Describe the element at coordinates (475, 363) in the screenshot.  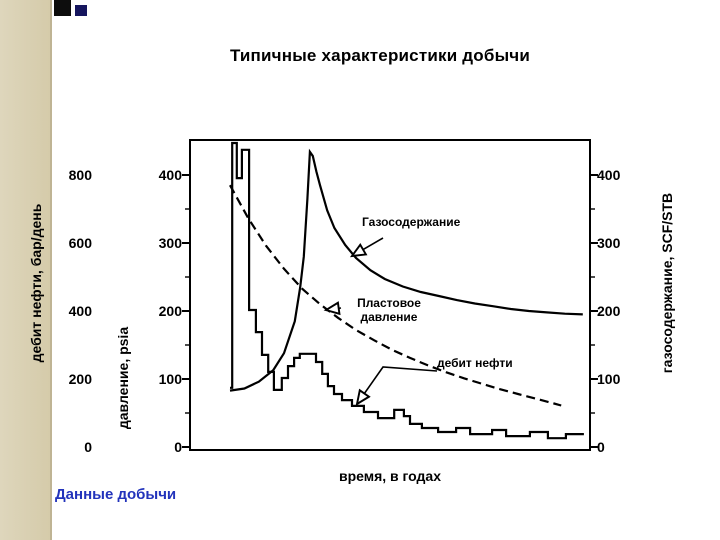
I see `annotation-oil-rate: дебит нефти` at that location.